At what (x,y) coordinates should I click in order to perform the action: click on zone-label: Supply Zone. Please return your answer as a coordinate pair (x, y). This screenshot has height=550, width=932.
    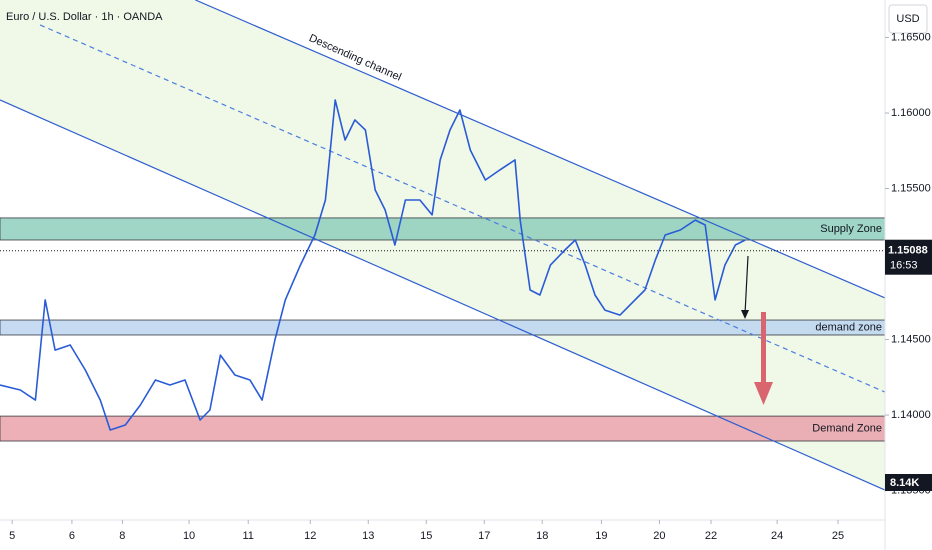
    Looking at the image, I should click on (851, 229).